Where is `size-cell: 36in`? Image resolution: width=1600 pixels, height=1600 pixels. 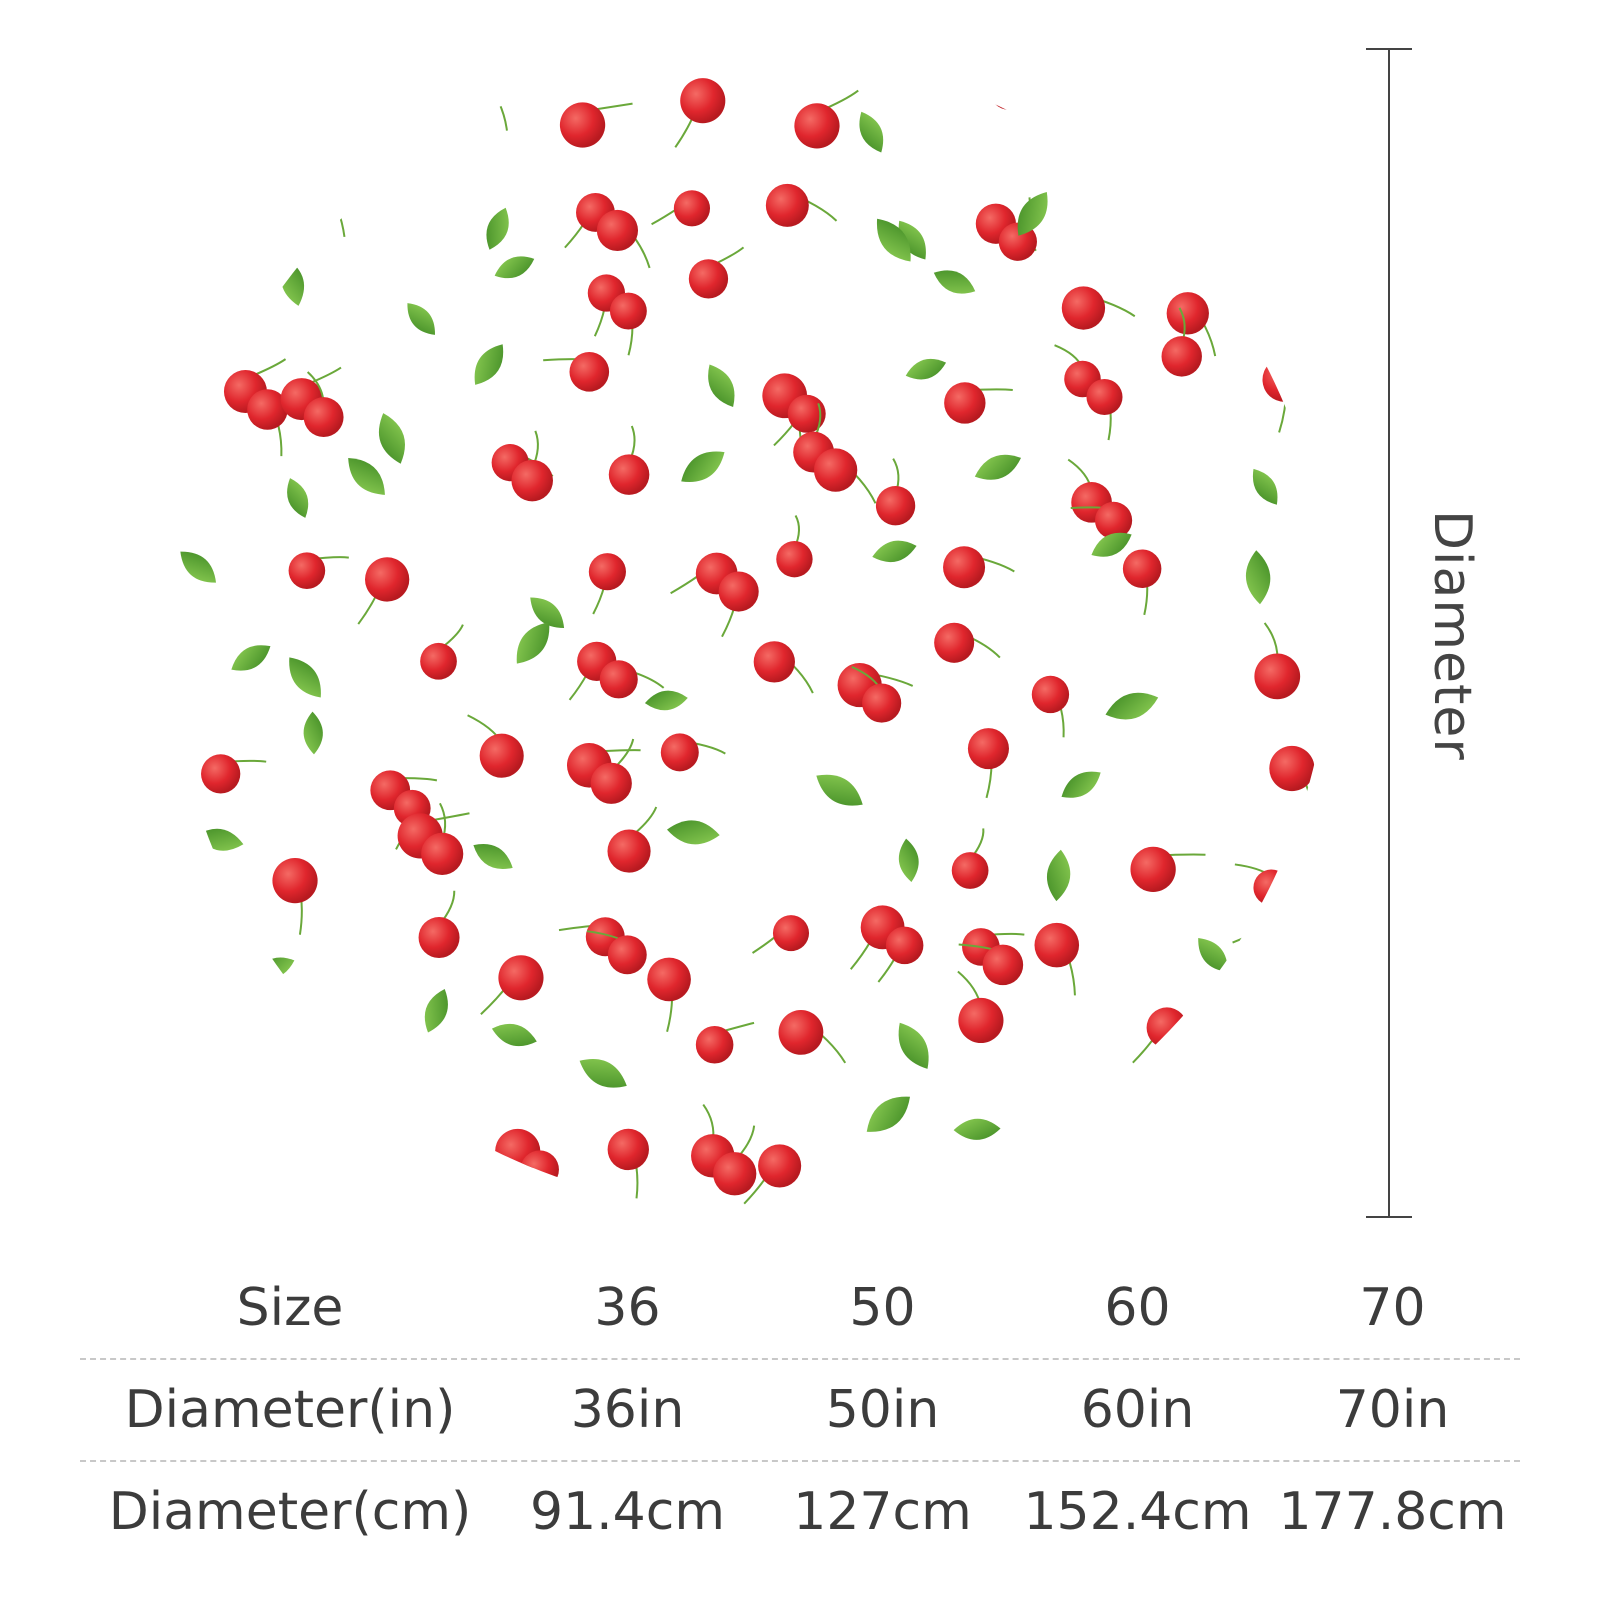 size-cell: 36in is located at coordinates (627, 1410).